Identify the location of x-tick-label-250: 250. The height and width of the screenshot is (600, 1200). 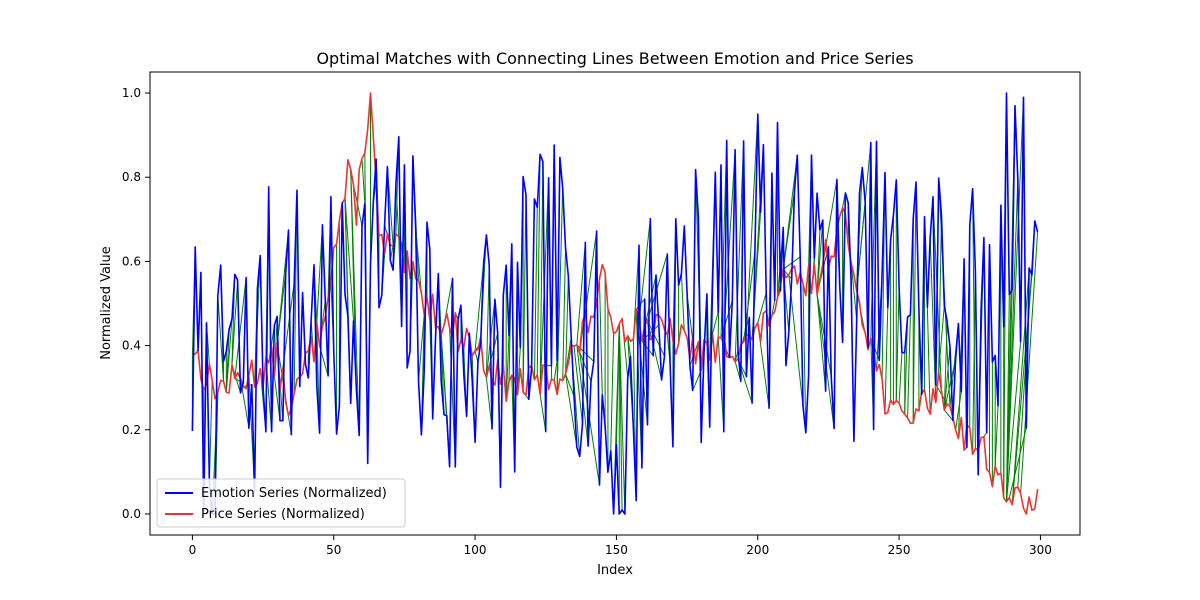
(899, 550).